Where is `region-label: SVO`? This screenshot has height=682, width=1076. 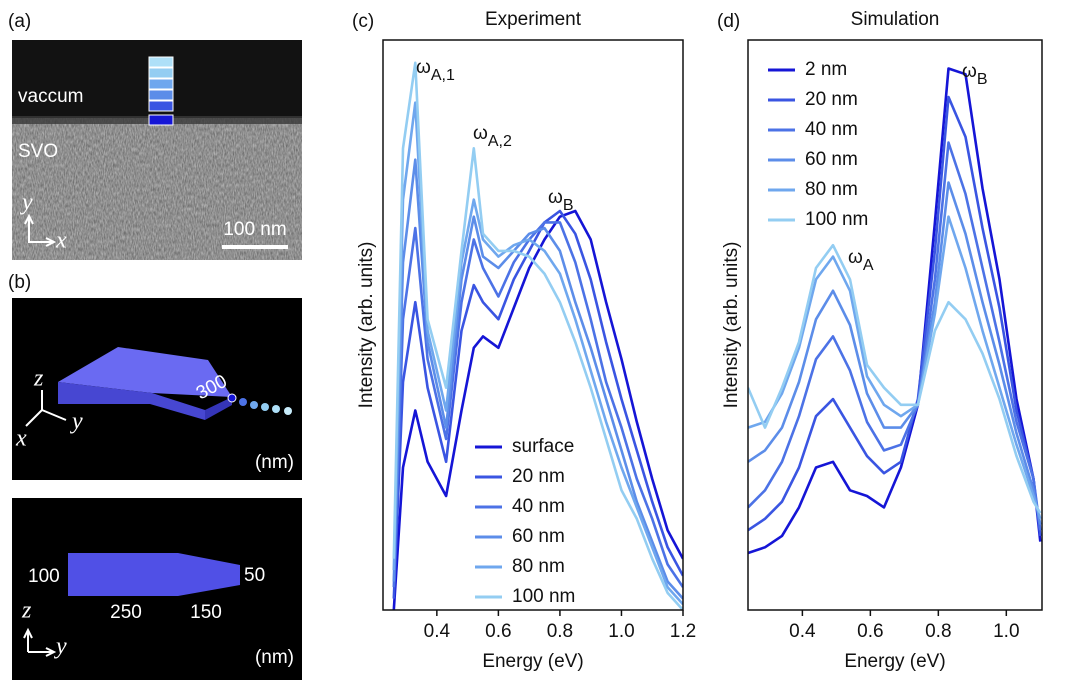
region-label: SVO is located at coordinates (38, 151).